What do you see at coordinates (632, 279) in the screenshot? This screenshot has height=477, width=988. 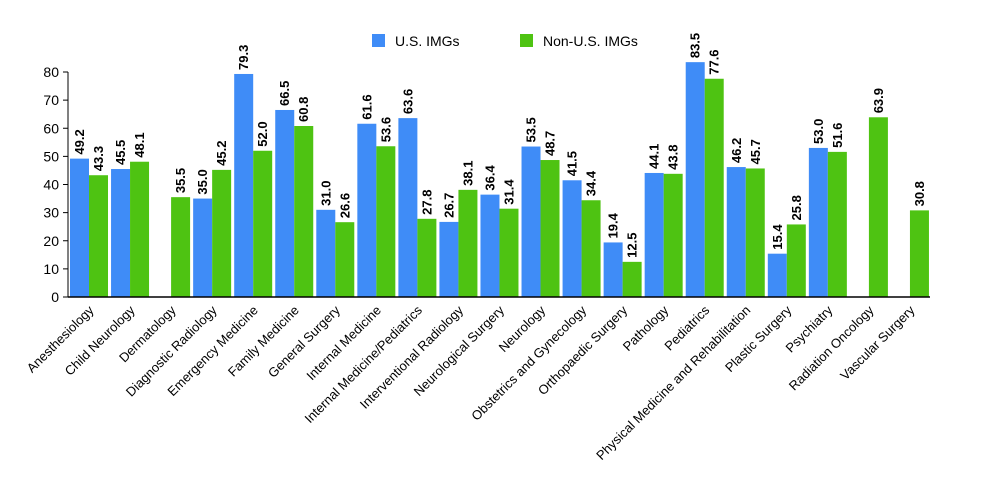 I see `bar-non-u-s-imgs-orthopaedic-surgery` at bounding box center [632, 279].